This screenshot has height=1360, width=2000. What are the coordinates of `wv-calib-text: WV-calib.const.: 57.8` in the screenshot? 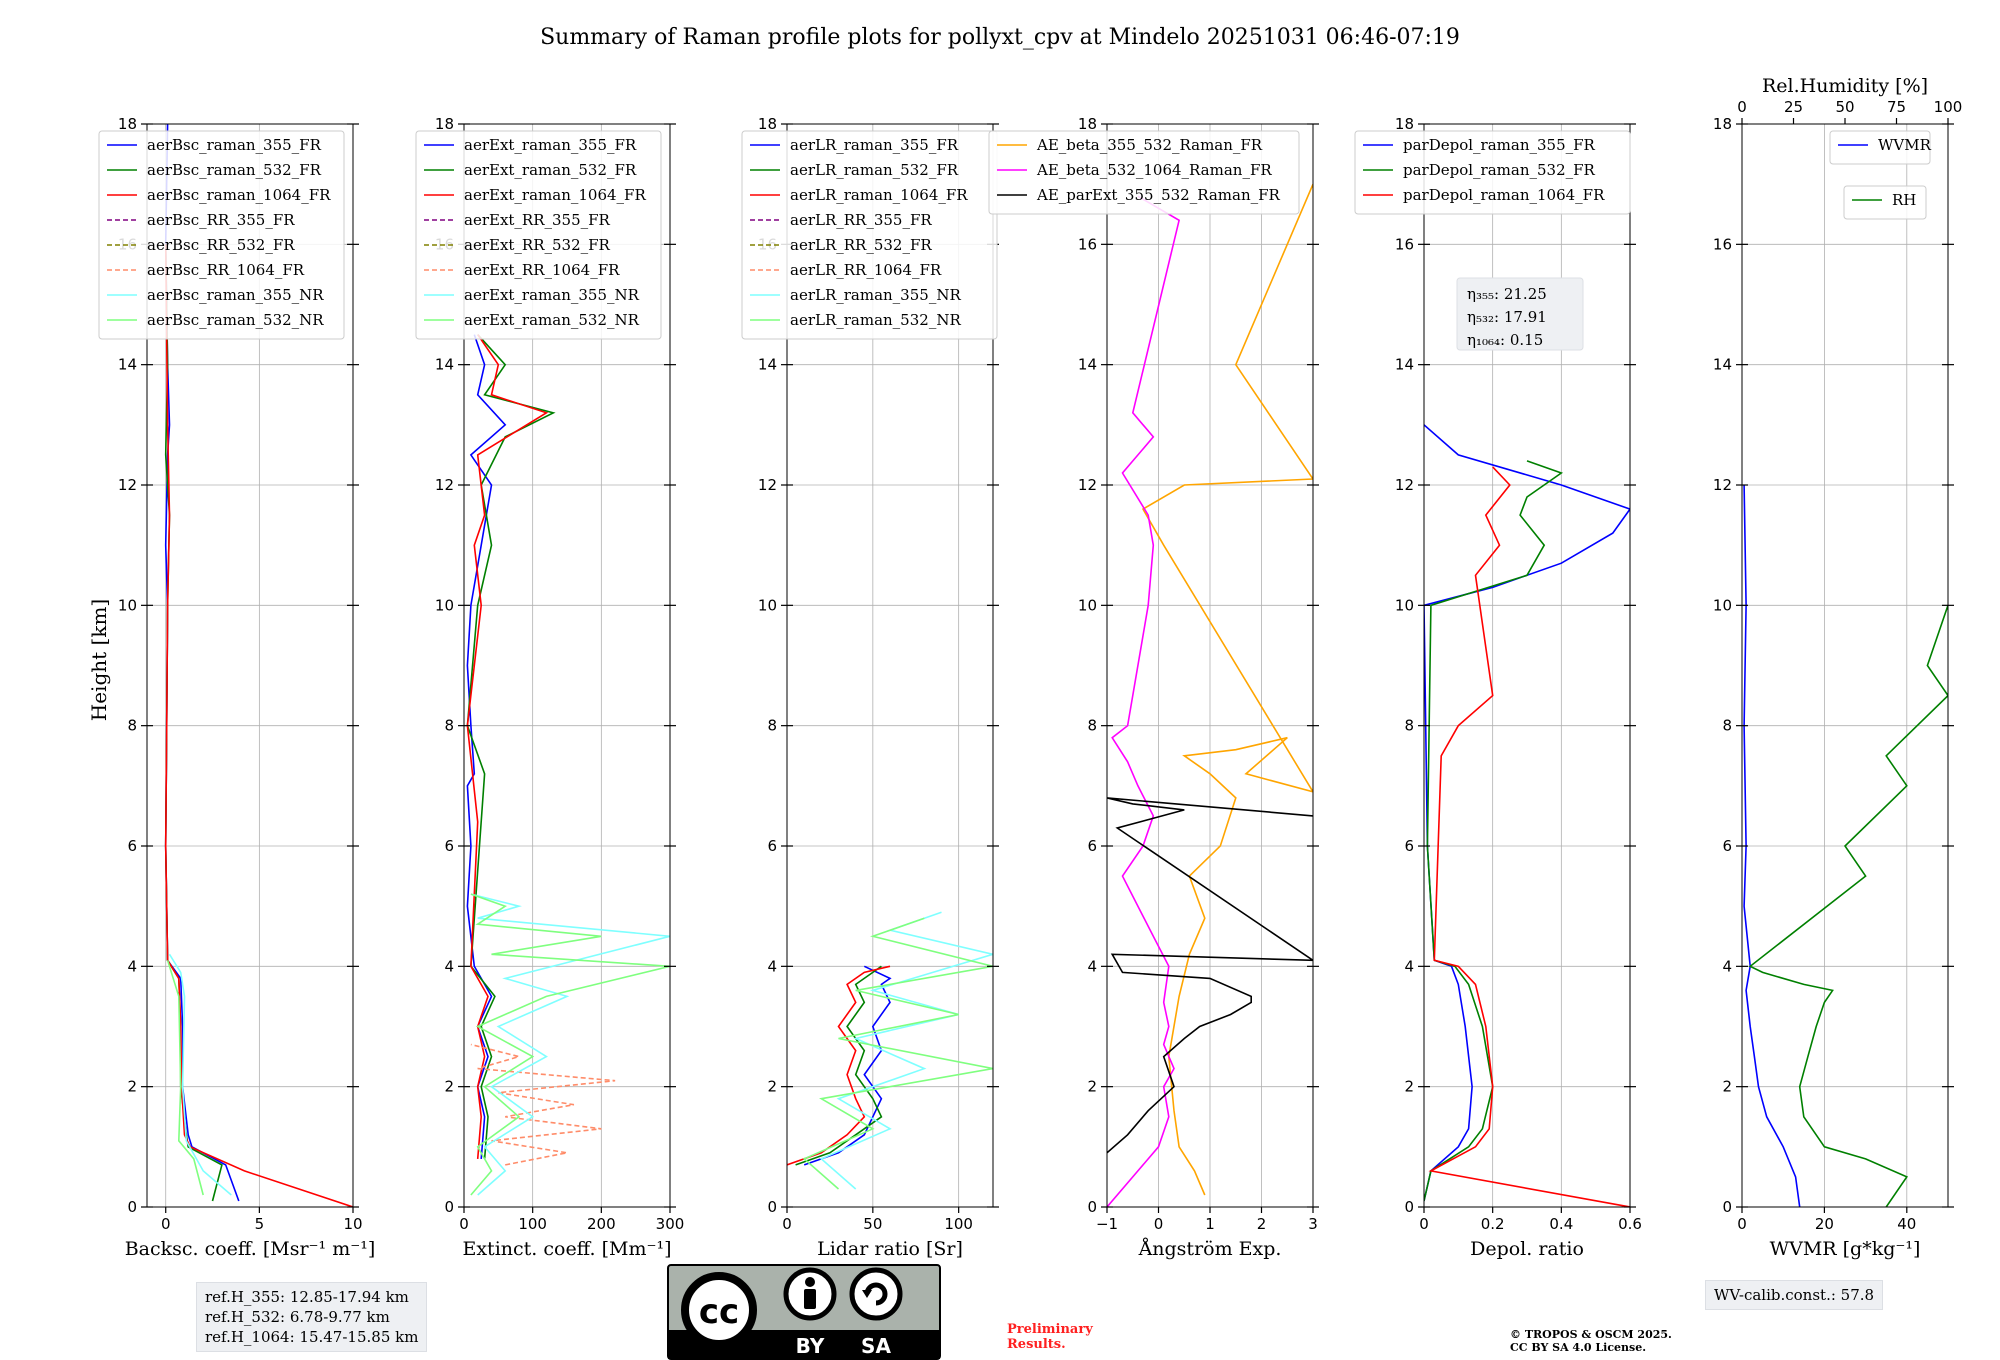 It's located at (1794, 1295).